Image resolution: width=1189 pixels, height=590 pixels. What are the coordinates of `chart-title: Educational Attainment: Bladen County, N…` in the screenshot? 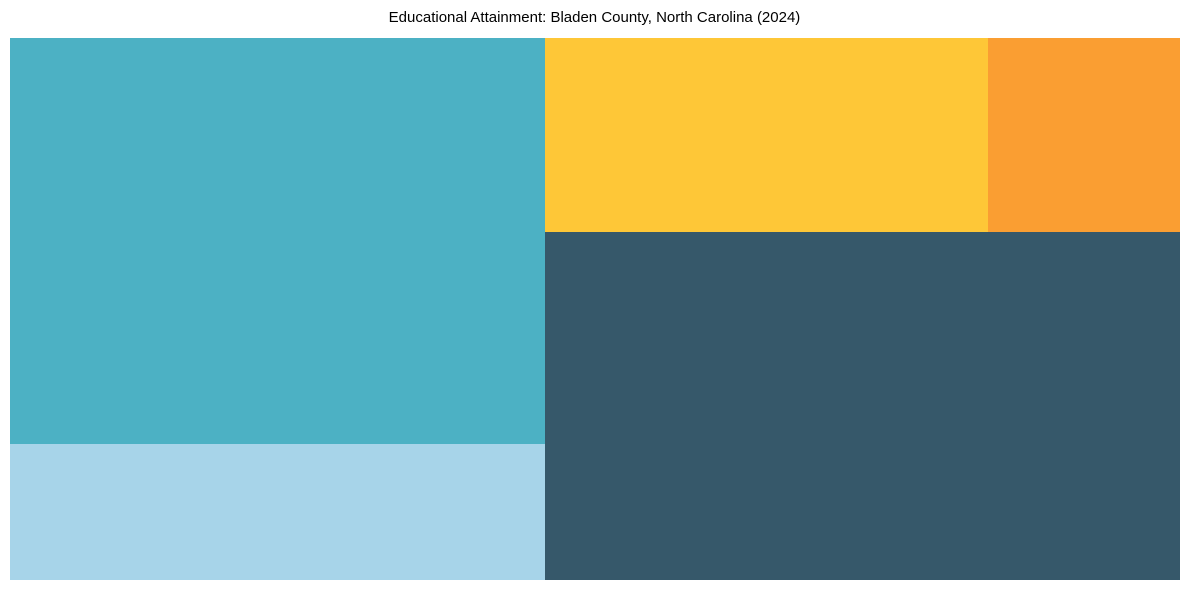 It's located at (594, 17).